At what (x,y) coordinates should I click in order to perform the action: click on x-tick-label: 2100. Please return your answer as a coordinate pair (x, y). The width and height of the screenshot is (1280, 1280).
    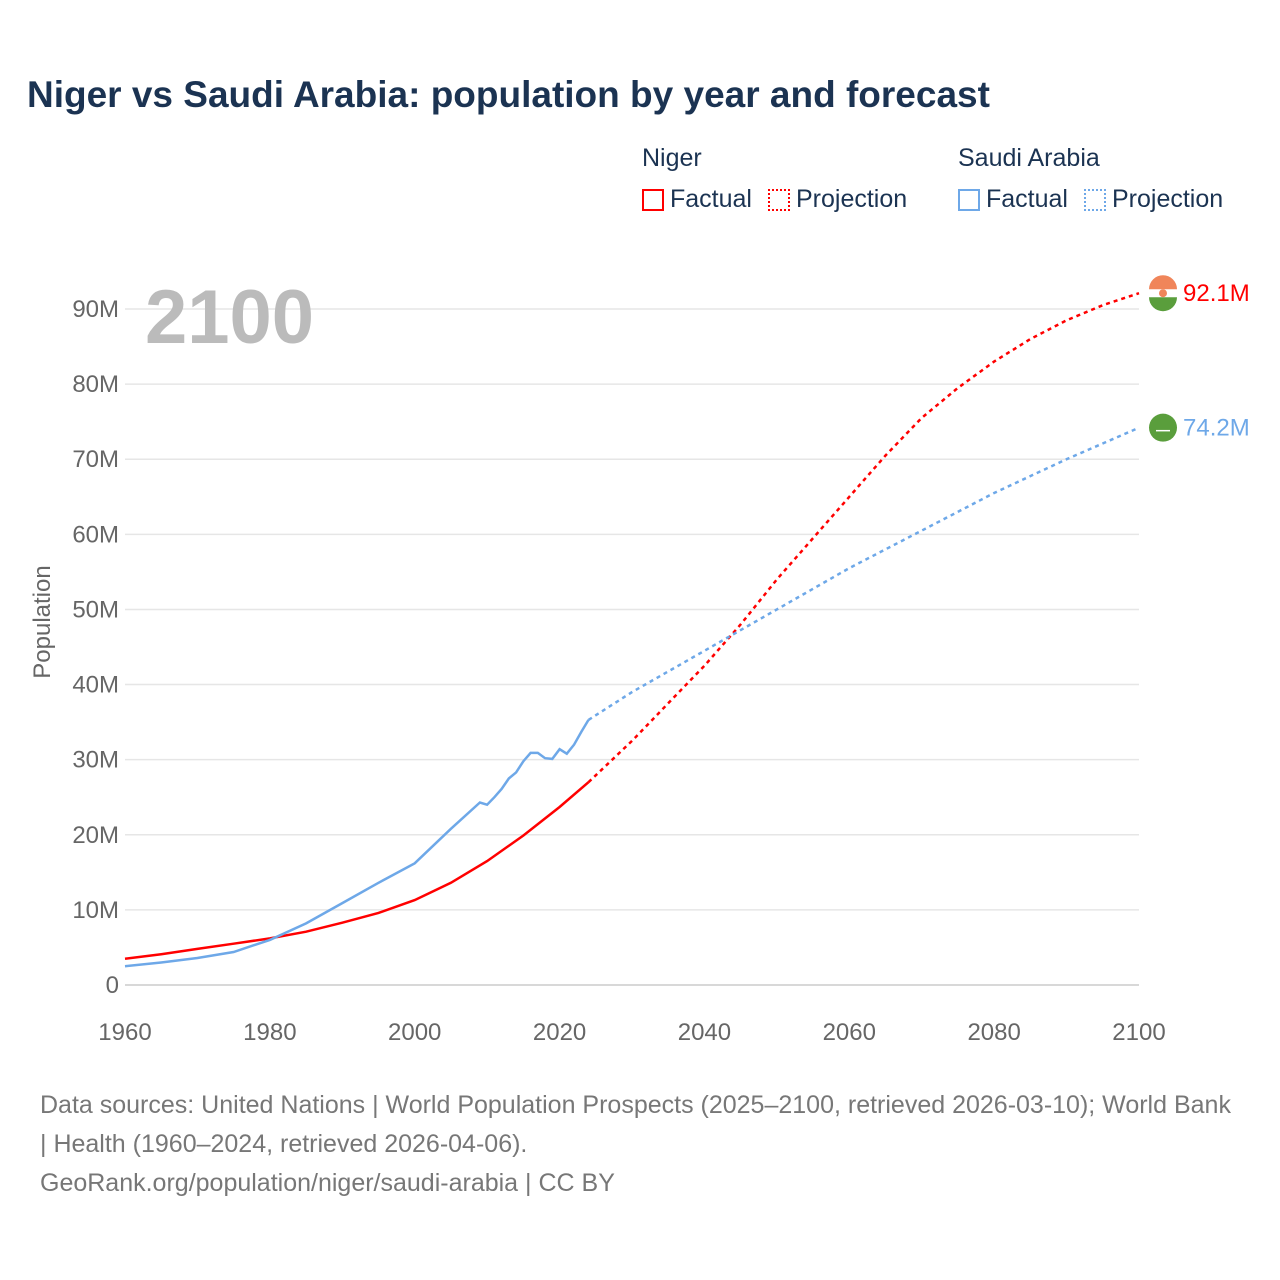
    Looking at the image, I should click on (1138, 1032).